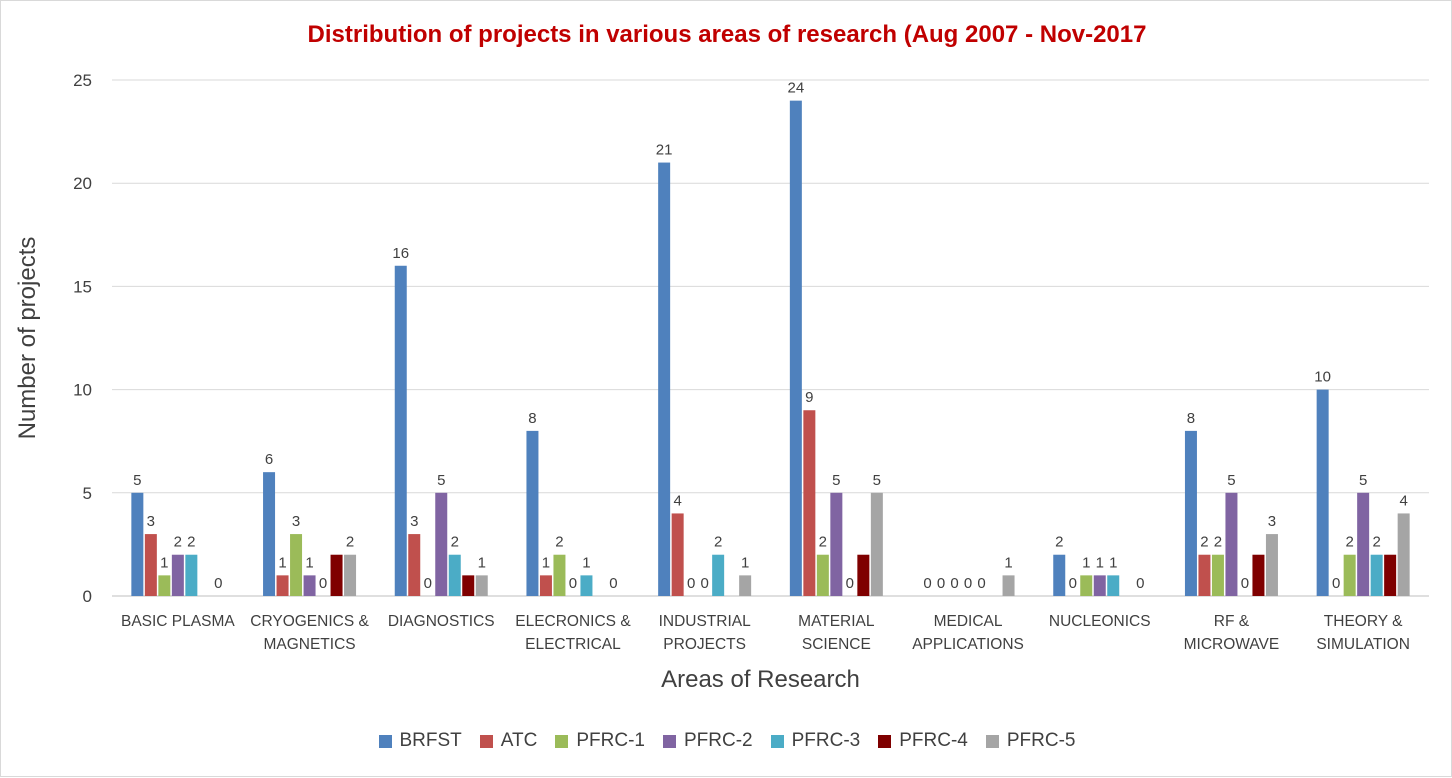 The image size is (1452, 778). Describe the element at coordinates (573, 621) in the screenshot. I see `x-tick-label: ELECRONICS &` at that location.